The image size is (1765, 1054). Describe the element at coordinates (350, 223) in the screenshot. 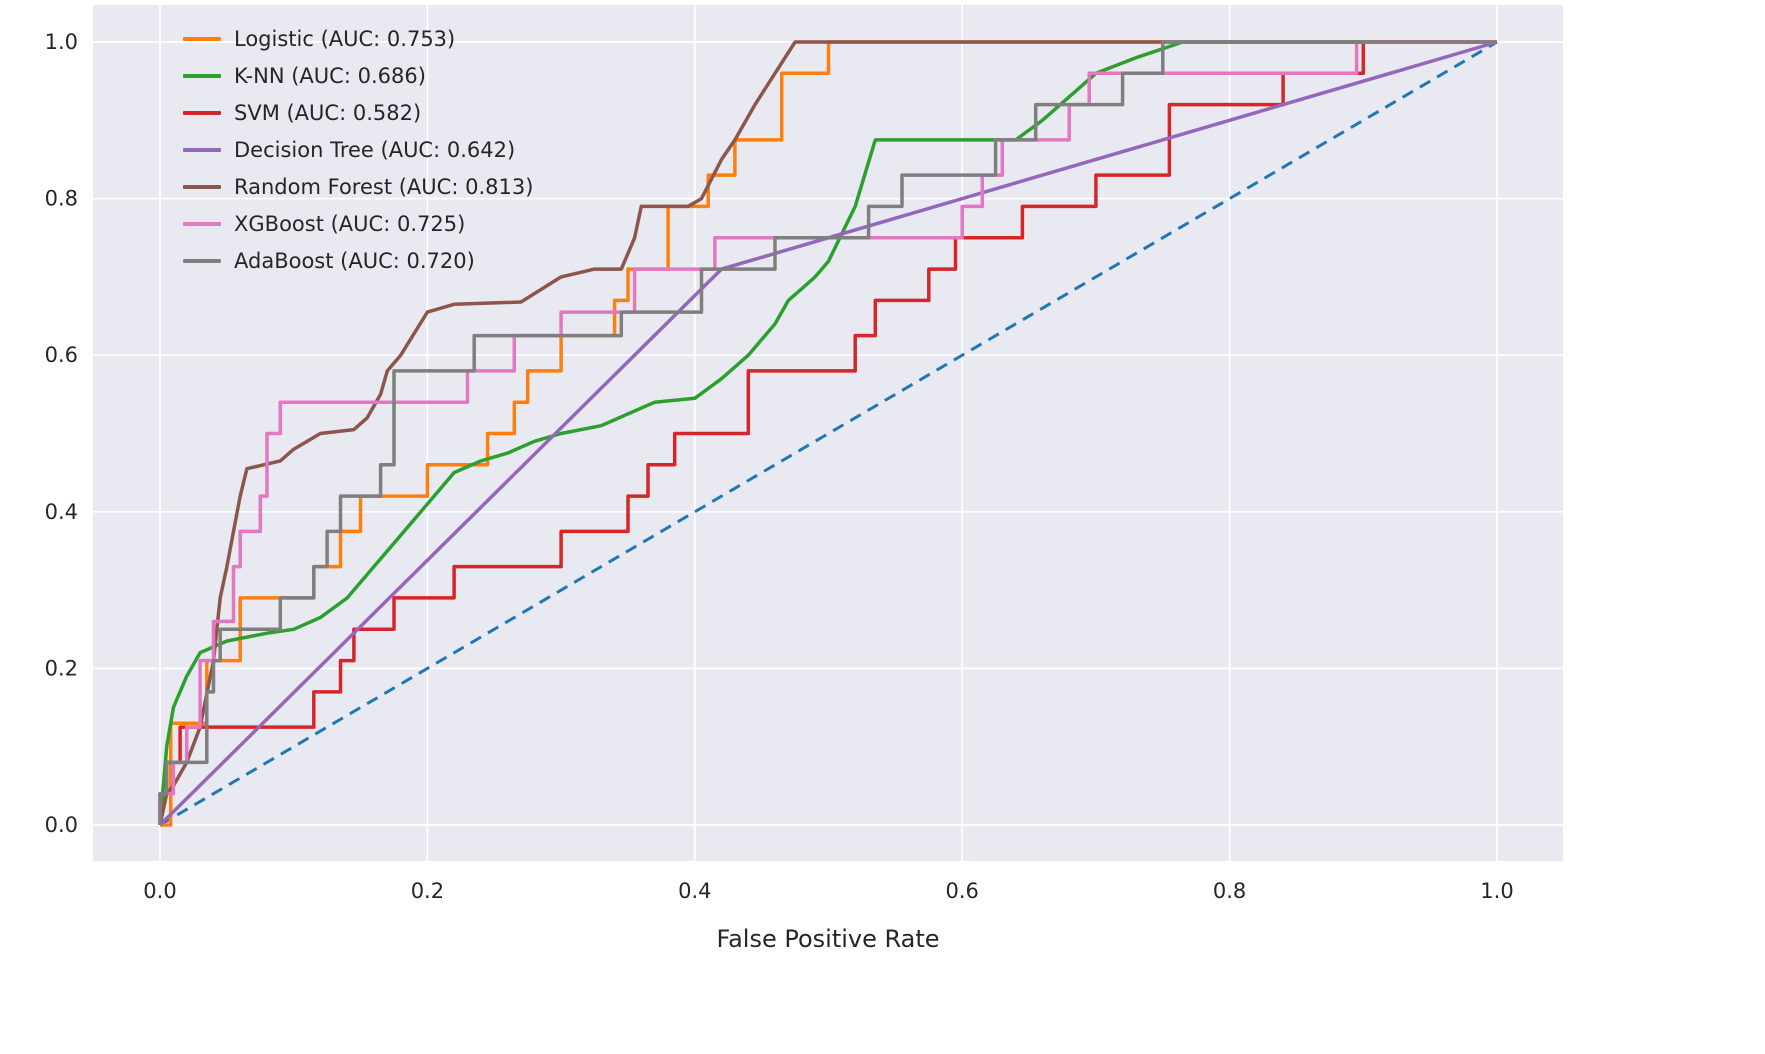

I see `legend-label: XGBoost (AUC: 0.725)` at that location.